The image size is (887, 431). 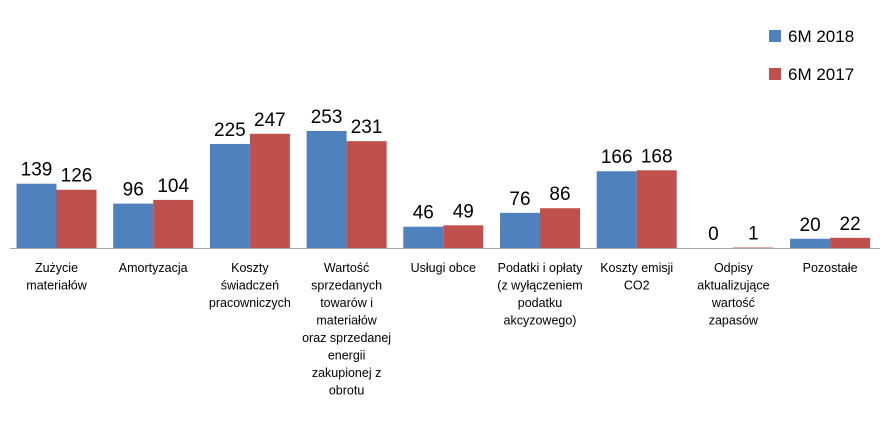 I want to click on category-label-line: Wartość, so click(x=346, y=268).